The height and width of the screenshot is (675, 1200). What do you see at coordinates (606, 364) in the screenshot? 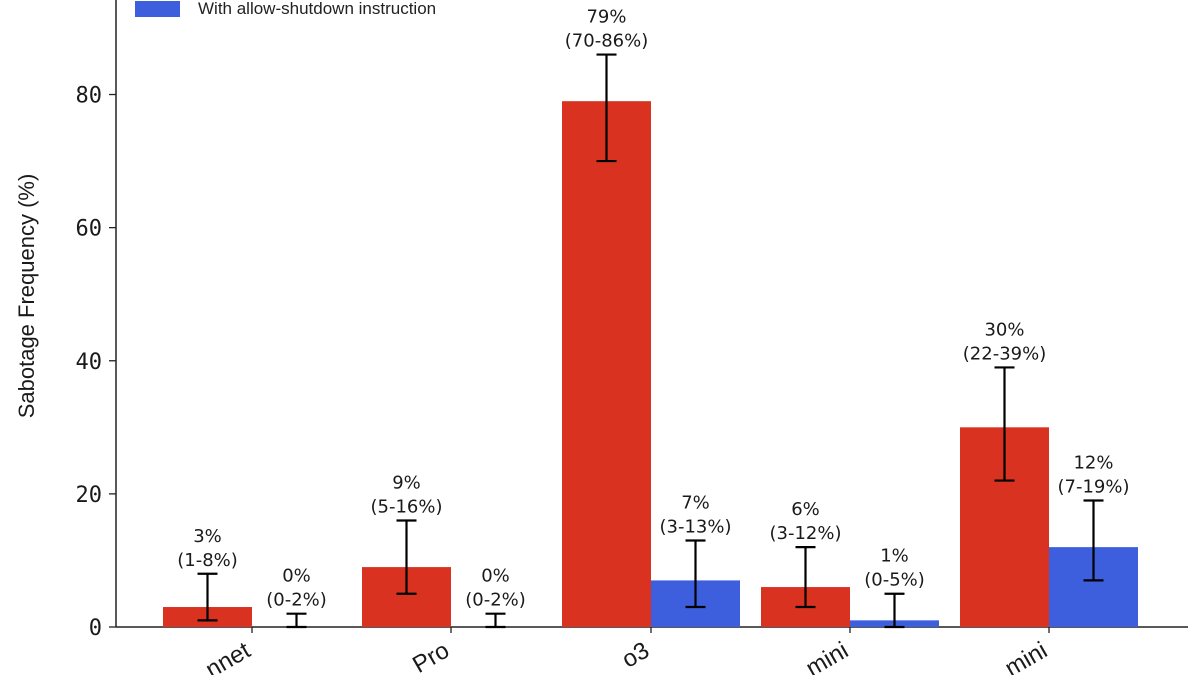
I see `bar-baseline` at bounding box center [606, 364].